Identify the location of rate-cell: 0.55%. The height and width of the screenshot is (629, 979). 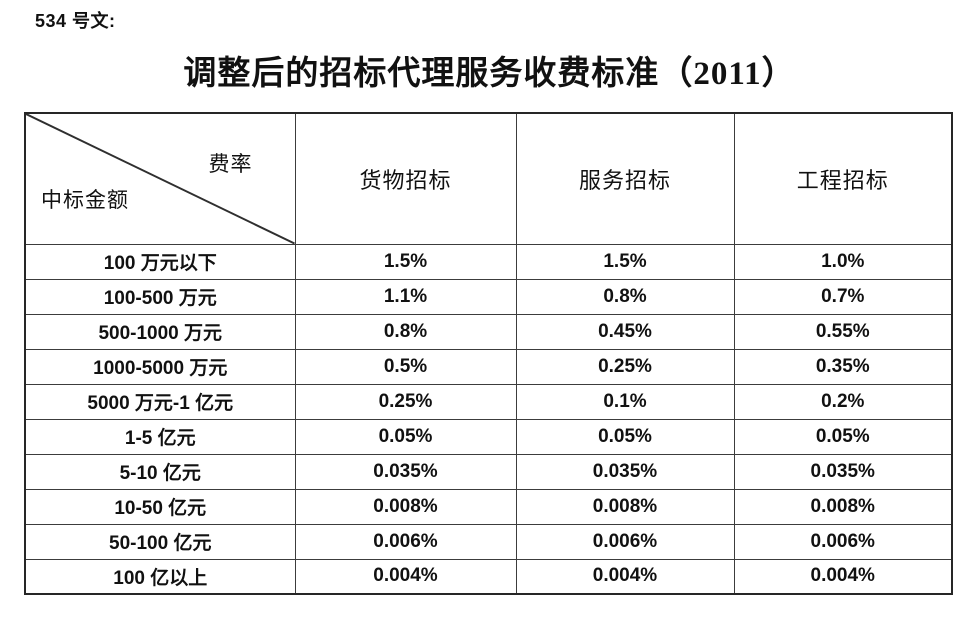
(843, 331).